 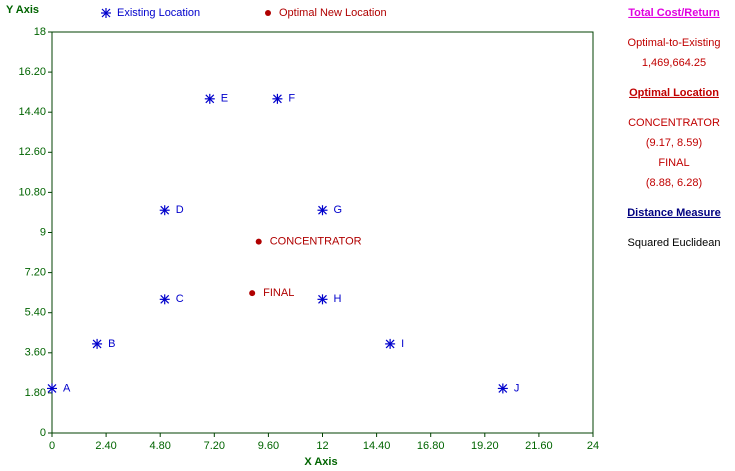 I want to click on y-tick-label: 9, so click(x=43, y=232).